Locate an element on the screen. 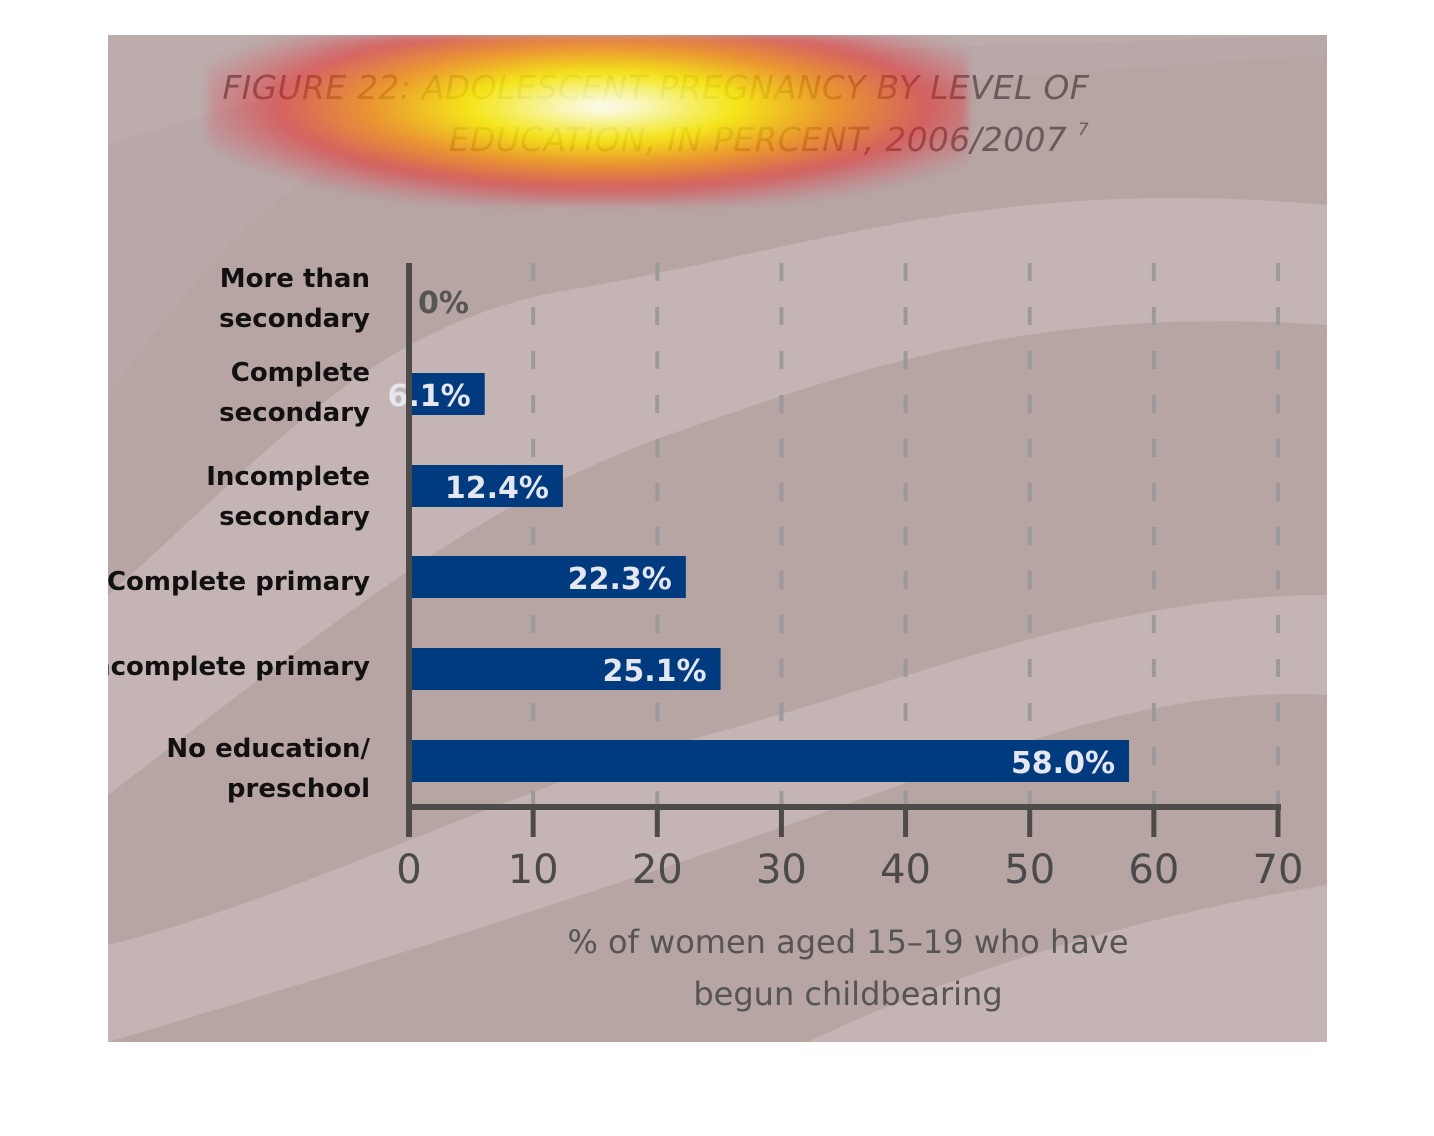 The width and height of the screenshot is (1434, 1136). category-label-3-0: Complete primary is located at coordinates (239, 582).